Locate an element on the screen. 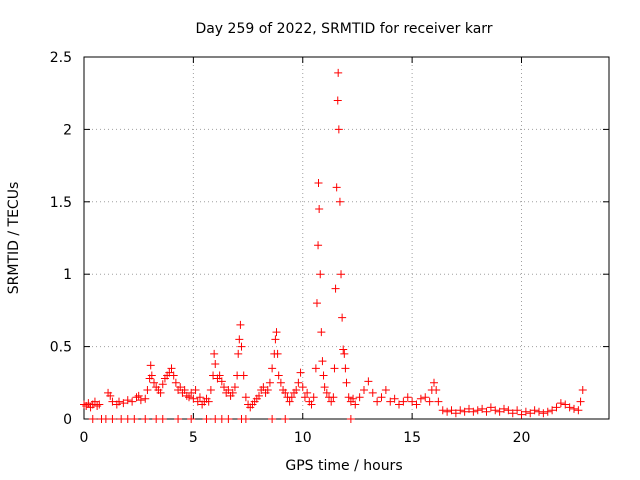 This screenshot has width=640, height=480. x-tick-label: 0 is located at coordinates (84, 438).